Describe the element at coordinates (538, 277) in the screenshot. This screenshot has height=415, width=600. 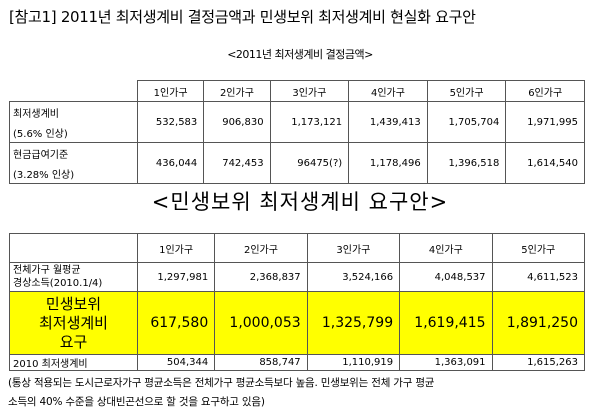
I see `table-cell: 4,611,523` at that location.